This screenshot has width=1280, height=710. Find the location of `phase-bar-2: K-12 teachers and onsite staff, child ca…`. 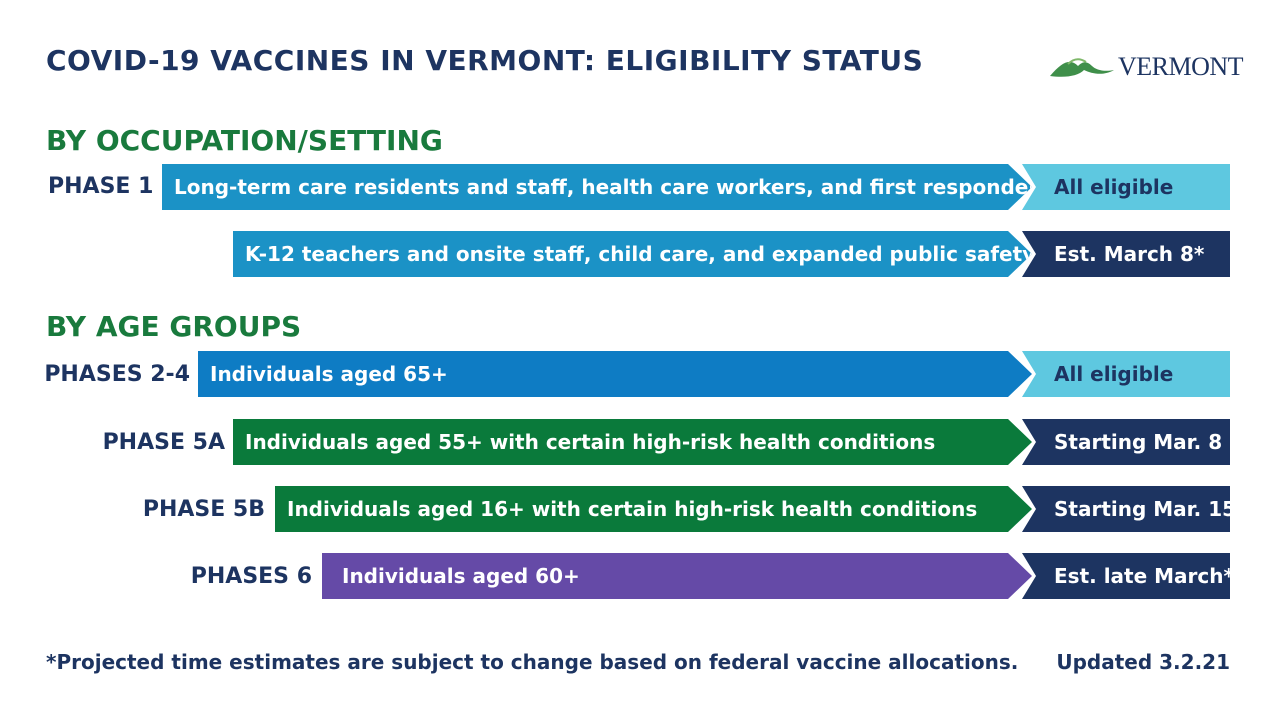

phase-bar-2: K-12 teachers and onsite staff, child ca… is located at coordinates (632, 254).